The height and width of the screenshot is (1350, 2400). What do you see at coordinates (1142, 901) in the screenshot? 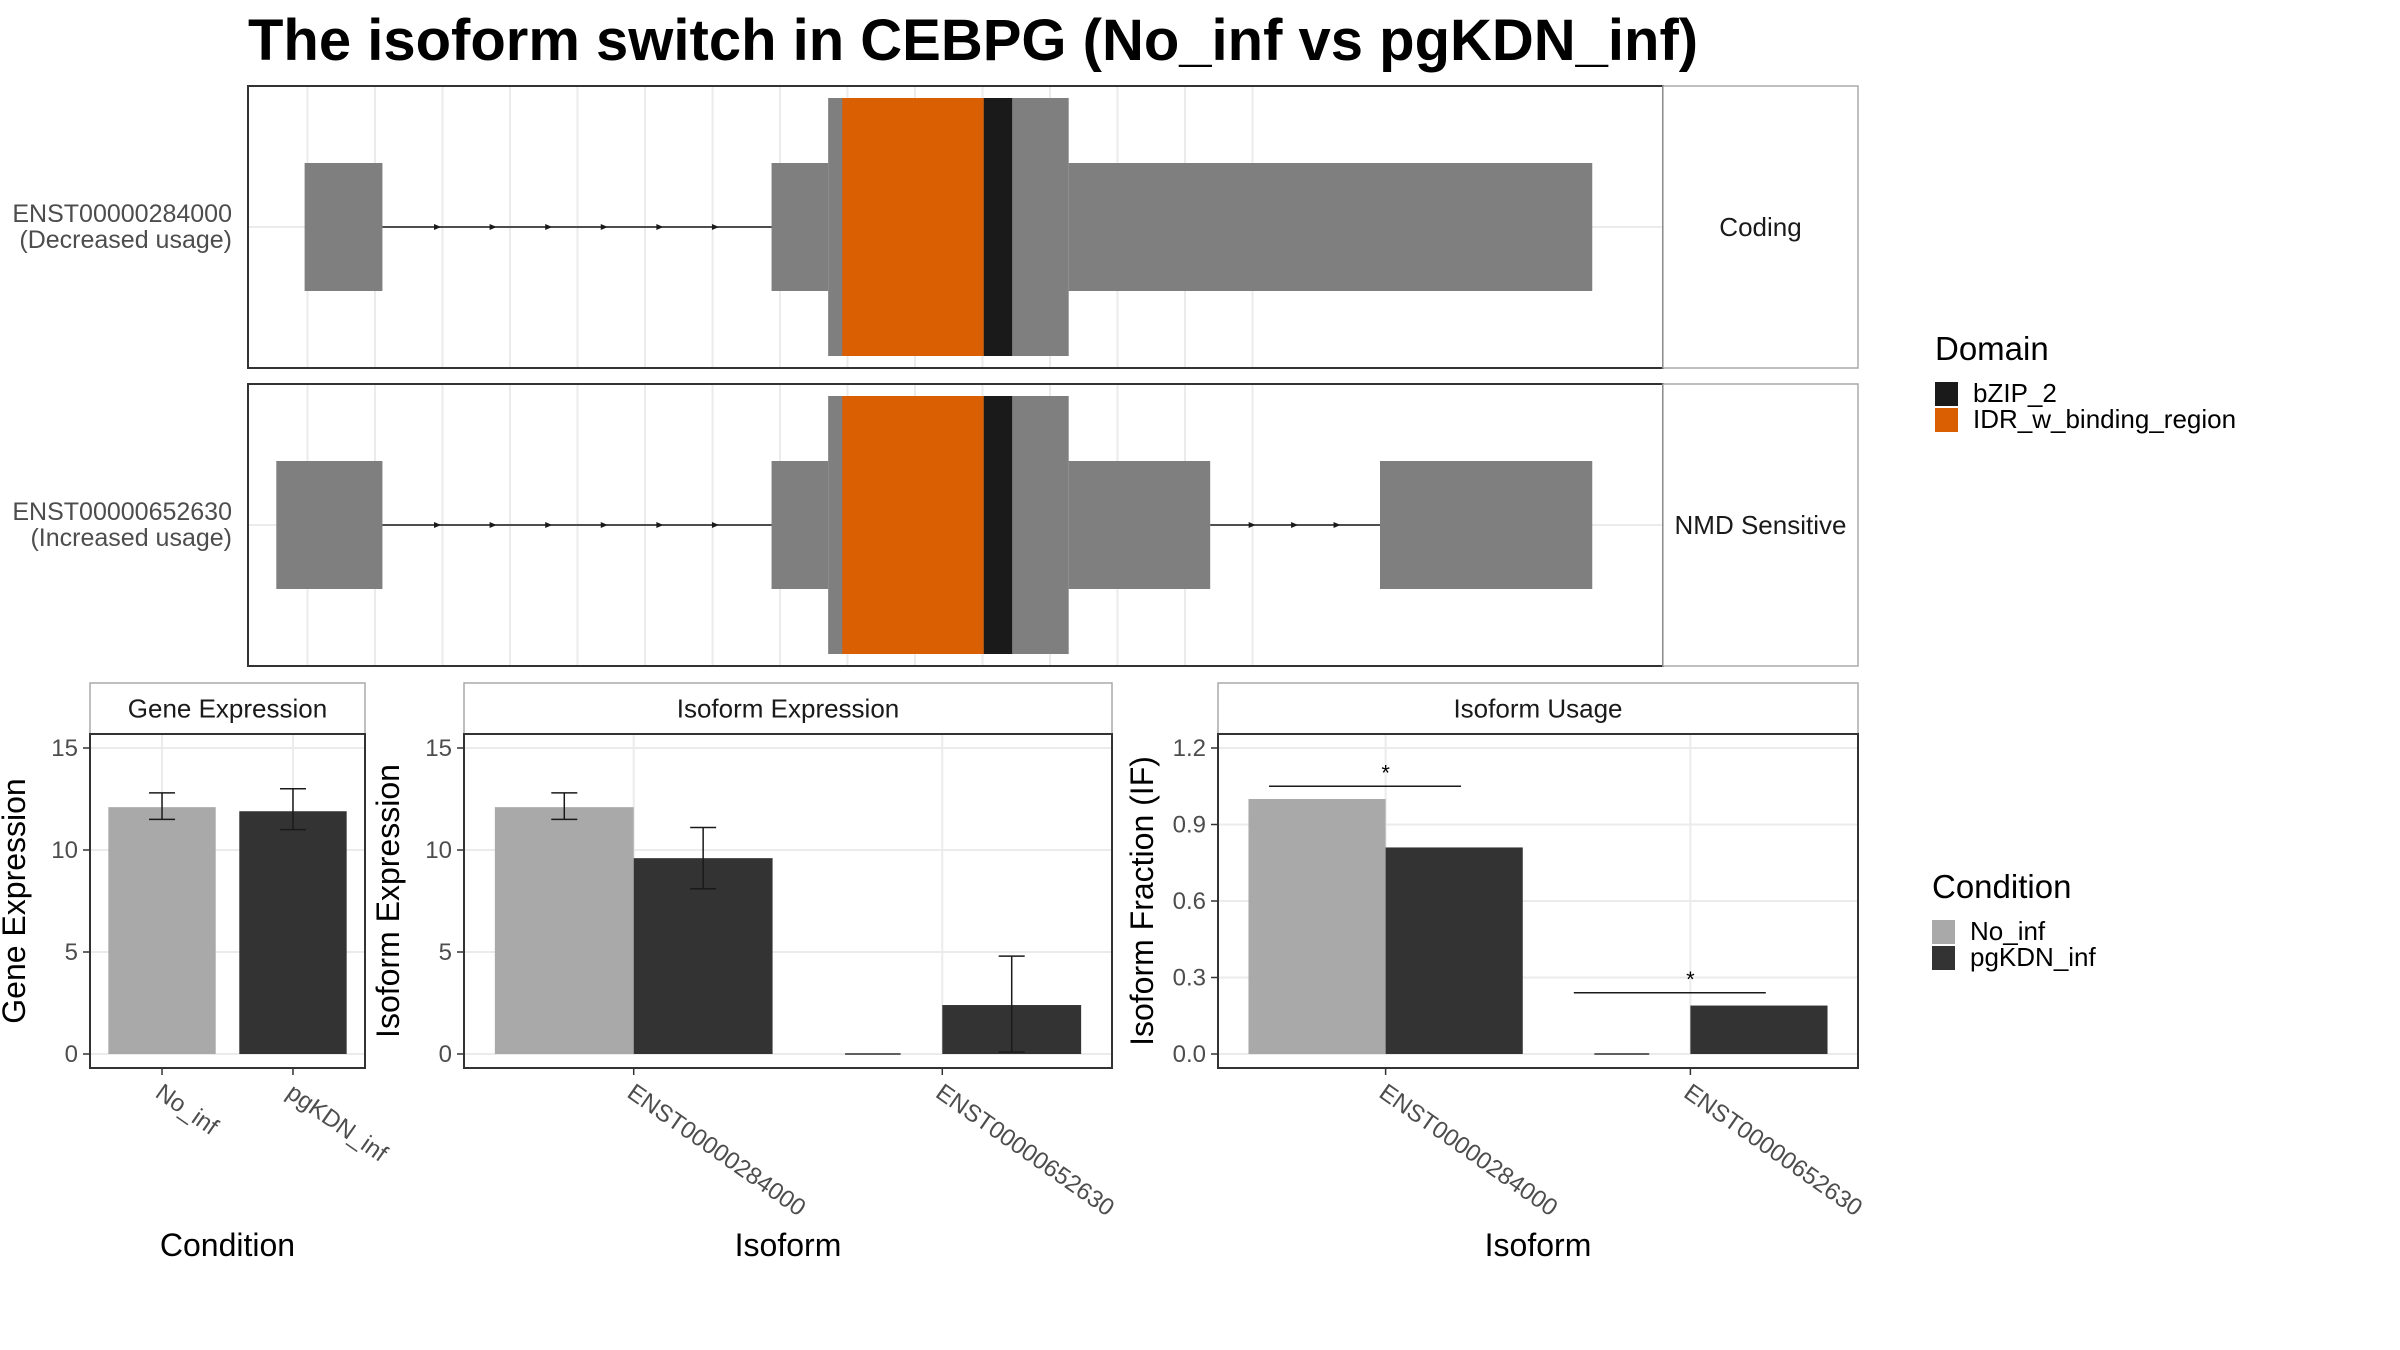
I see `y-axis-title: Isoform Fraction (IF)` at bounding box center [1142, 901].